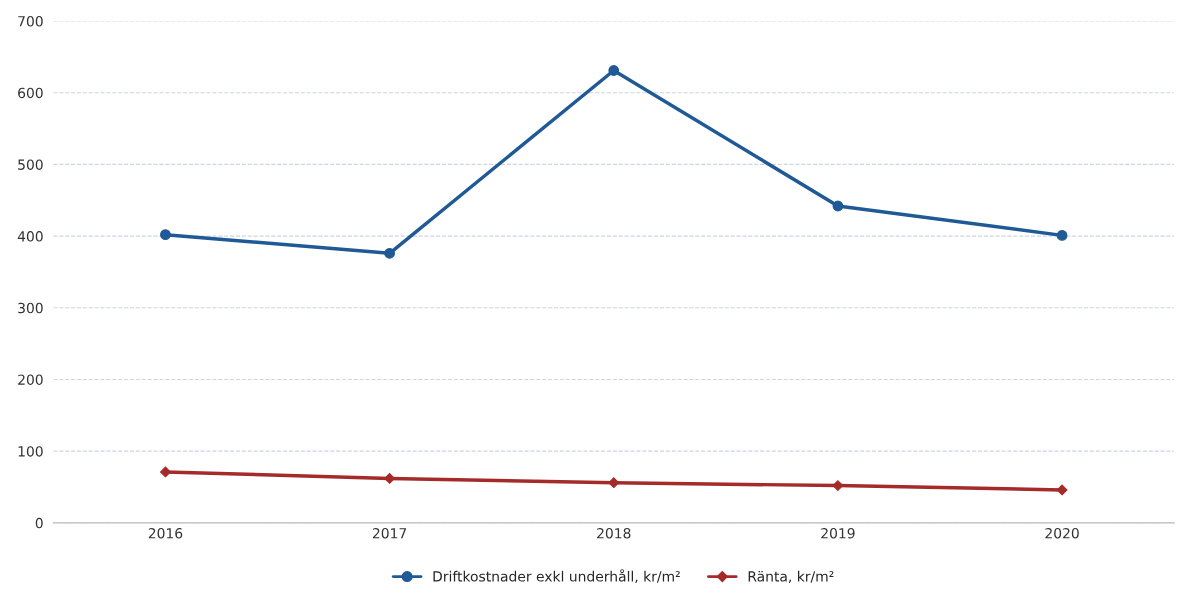 Image resolution: width=1186 pixels, height=601 pixels. What do you see at coordinates (838, 533) in the screenshot?
I see `x-tick-label: 2019` at bounding box center [838, 533].